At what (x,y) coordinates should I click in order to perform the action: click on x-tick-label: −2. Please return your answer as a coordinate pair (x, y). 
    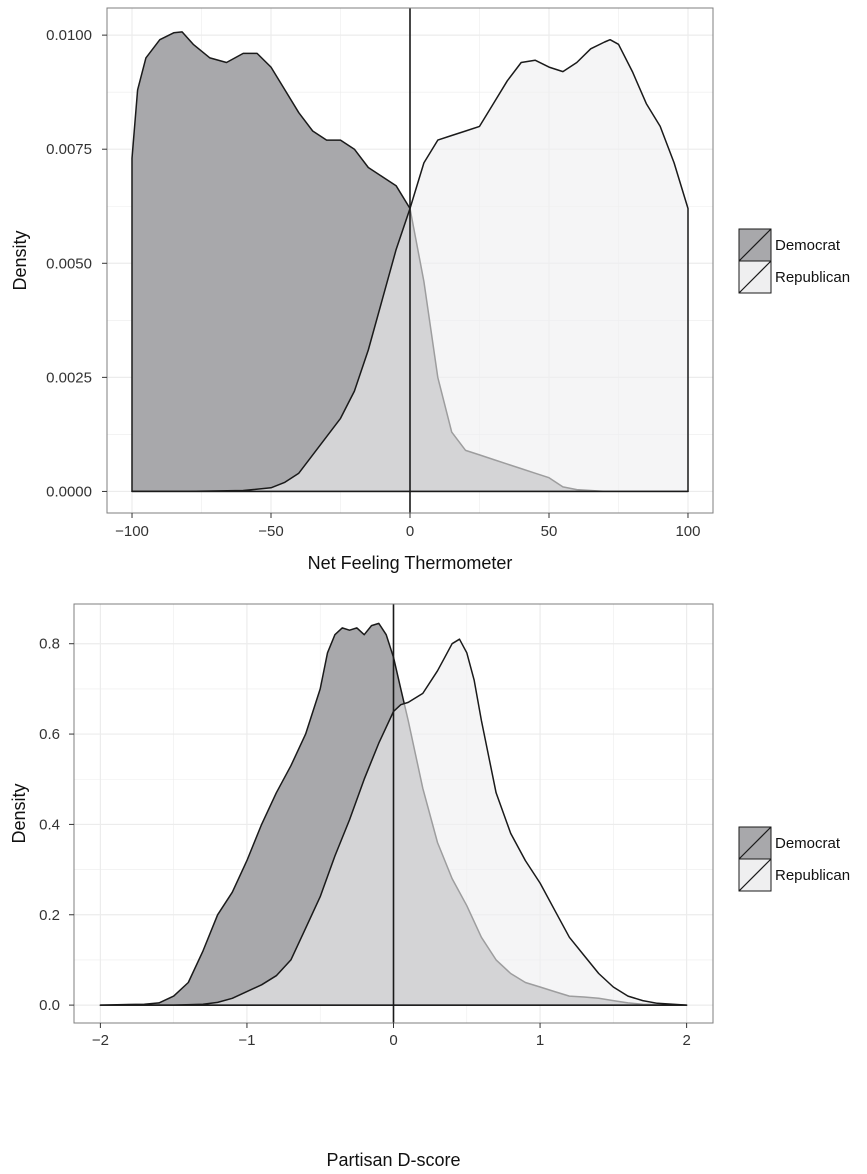
    Looking at the image, I should click on (100, 1040).